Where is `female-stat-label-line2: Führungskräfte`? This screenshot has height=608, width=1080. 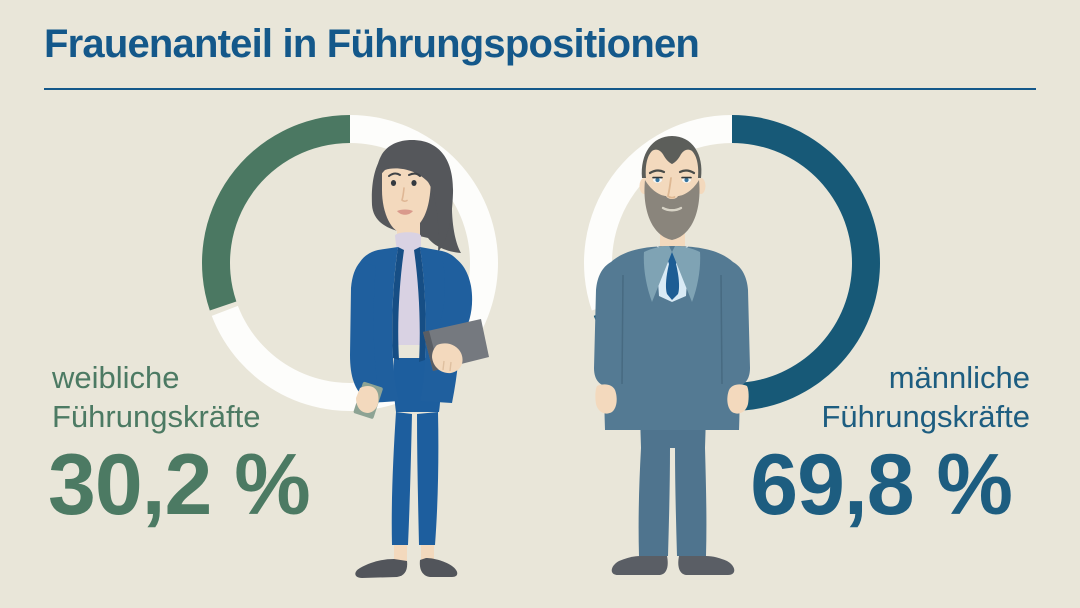
female-stat-label-line2: Führungskräfte is located at coordinates (156, 416).